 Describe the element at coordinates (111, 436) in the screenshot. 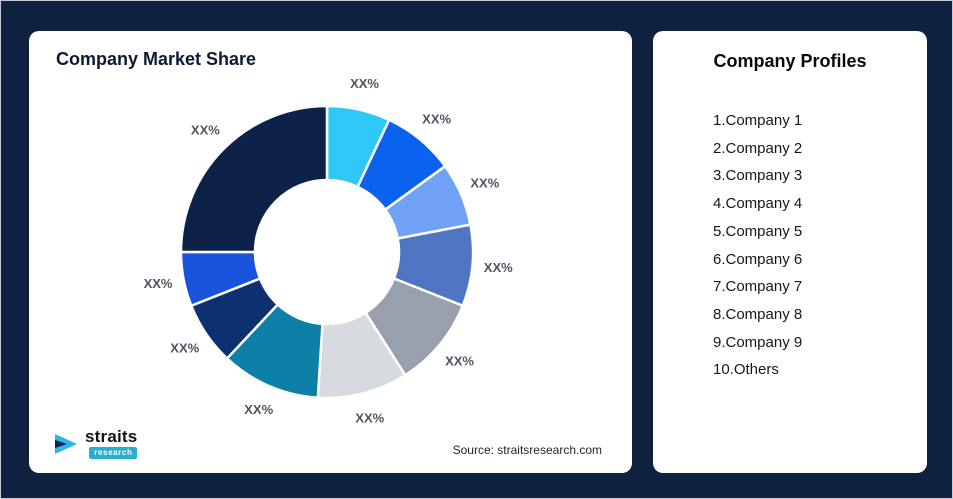

I see `logo-brand: straits` at that location.